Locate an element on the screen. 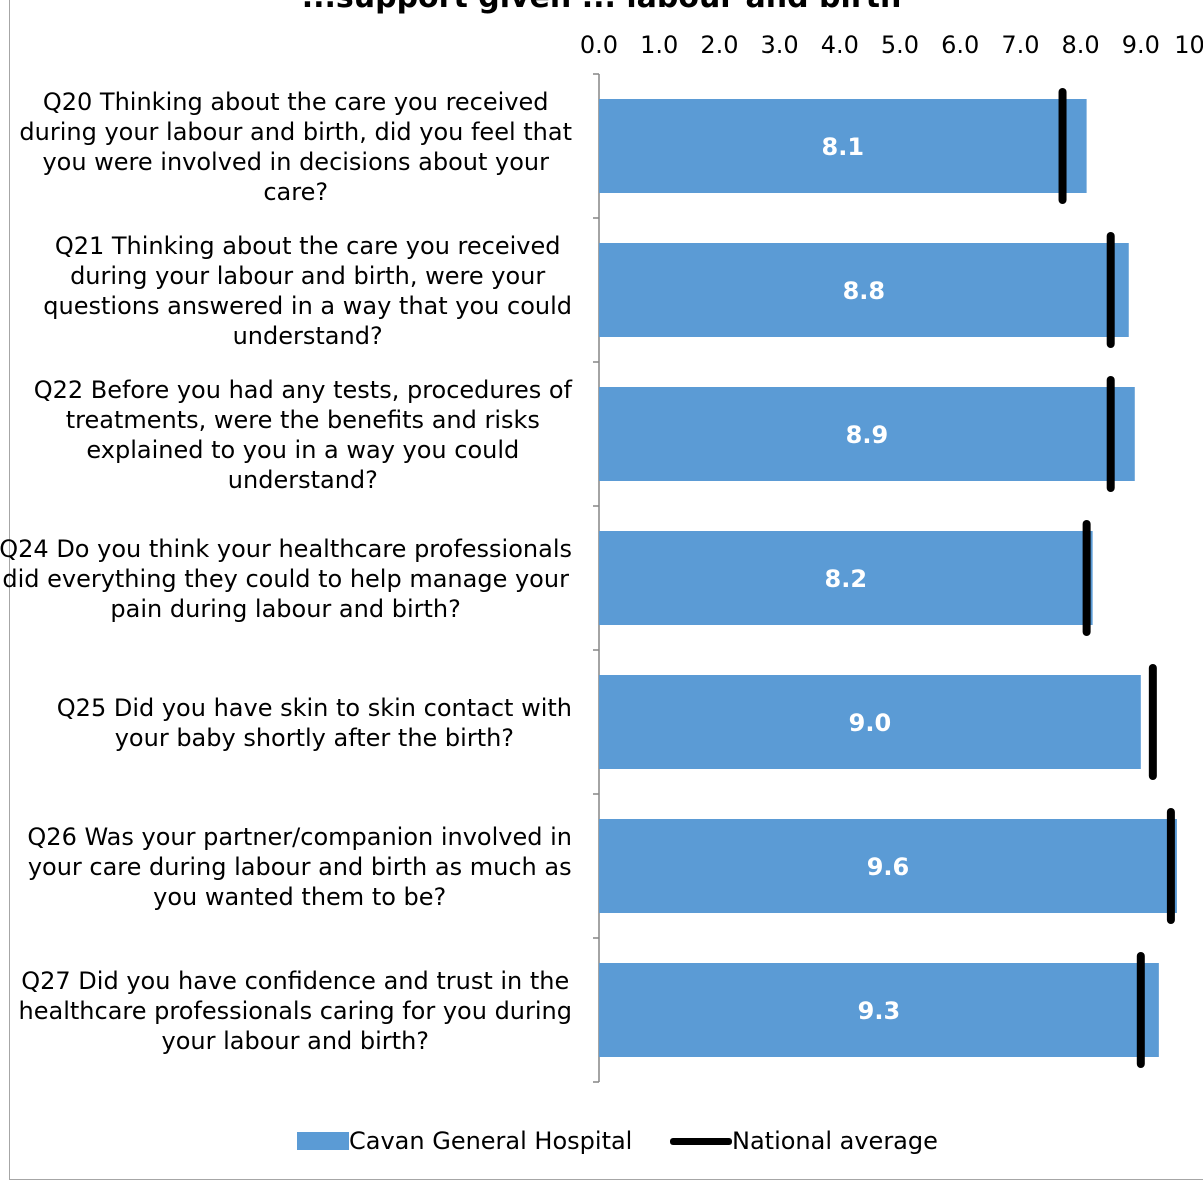 The height and width of the screenshot is (1180, 1203). bar-value-label: 8.2 is located at coordinates (846, 579).